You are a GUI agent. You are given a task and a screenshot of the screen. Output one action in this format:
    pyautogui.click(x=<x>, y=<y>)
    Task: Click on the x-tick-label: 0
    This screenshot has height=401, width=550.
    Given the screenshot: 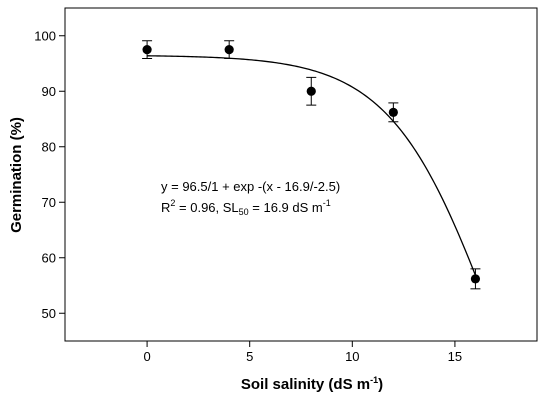 What is the action you would take?
    pyautogui.click(x=146, y=356)
    